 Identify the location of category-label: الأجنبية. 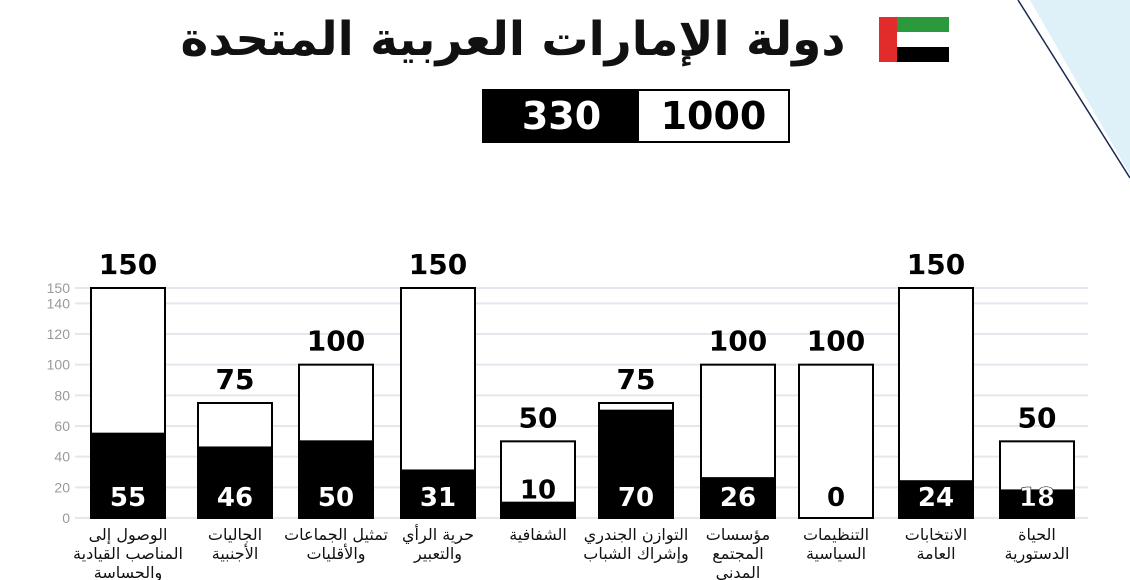
(235, 553).